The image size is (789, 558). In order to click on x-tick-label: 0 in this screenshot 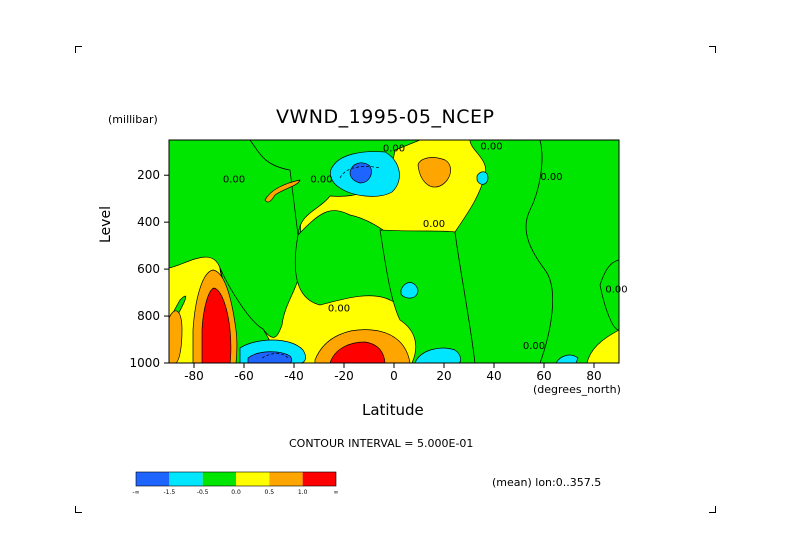, I will do `click(394, 376)`.